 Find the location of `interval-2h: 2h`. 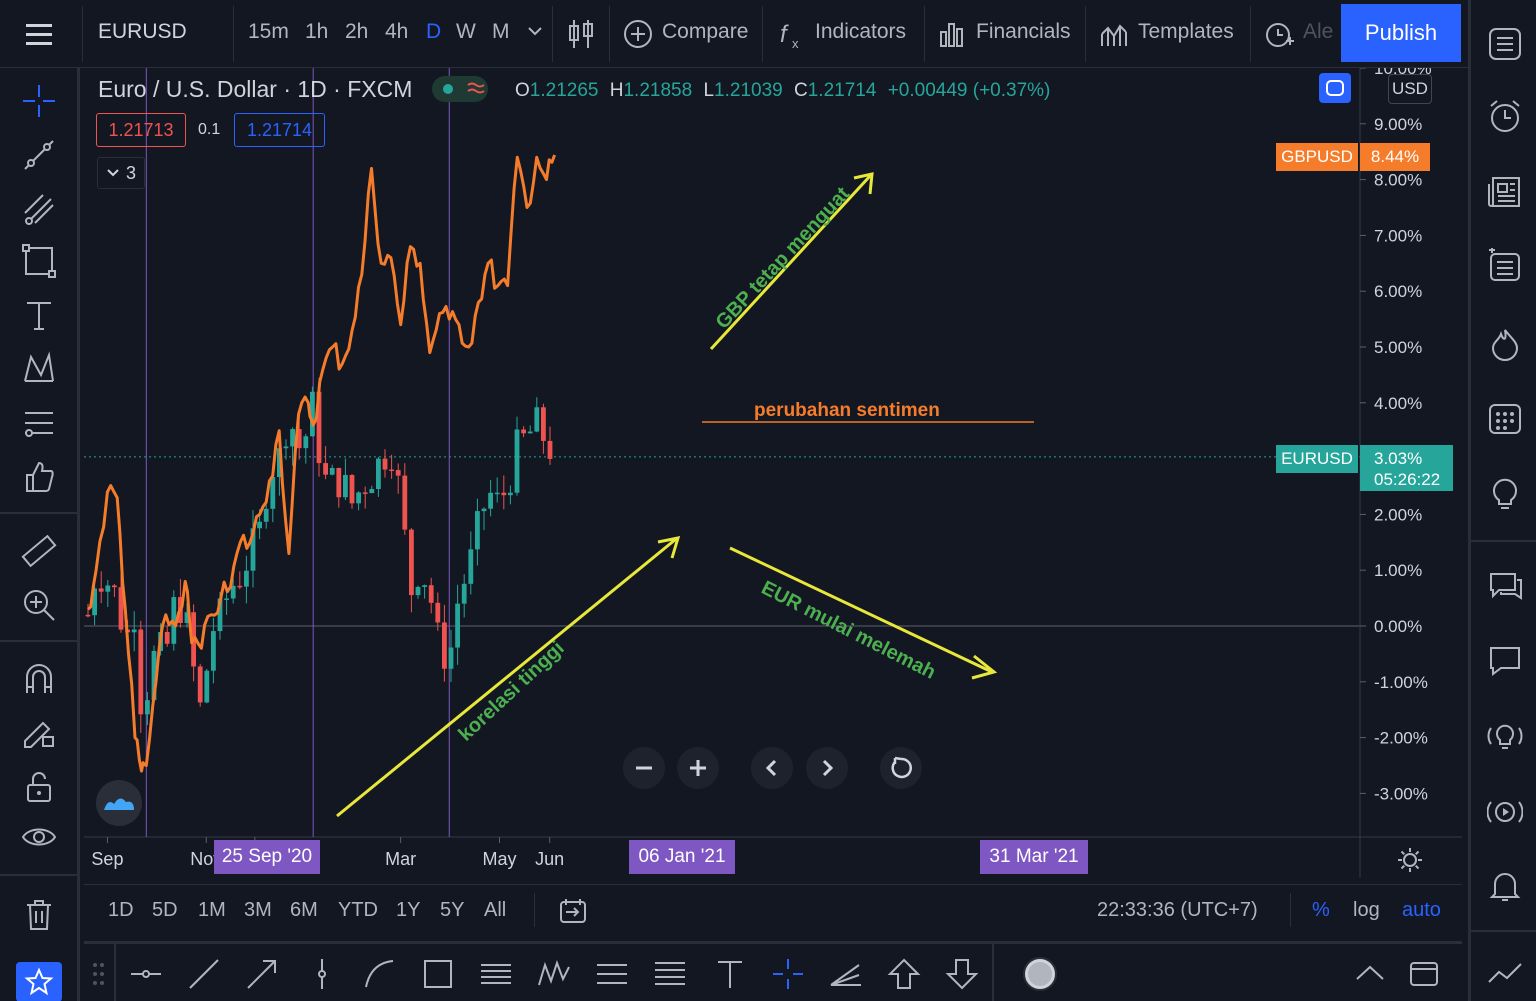

interval-2h: 2h is located at coordinates (357, 31).